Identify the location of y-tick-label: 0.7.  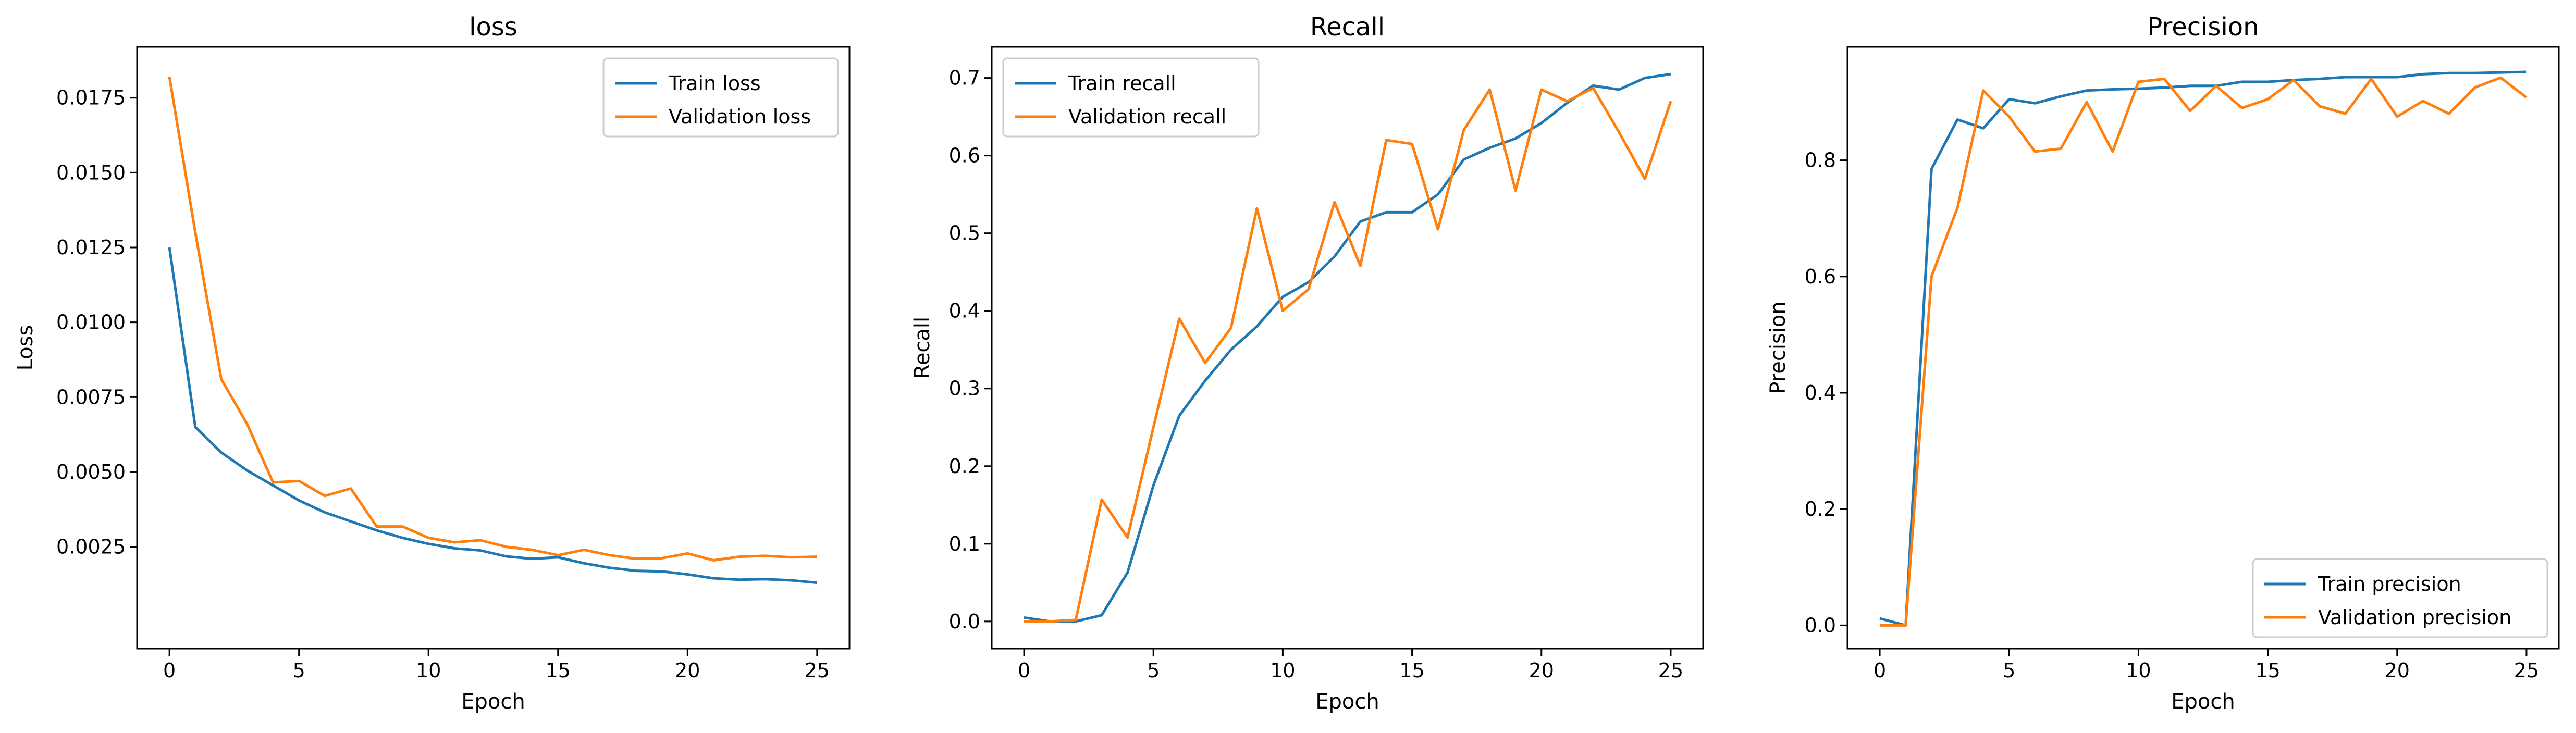
(964, 78).